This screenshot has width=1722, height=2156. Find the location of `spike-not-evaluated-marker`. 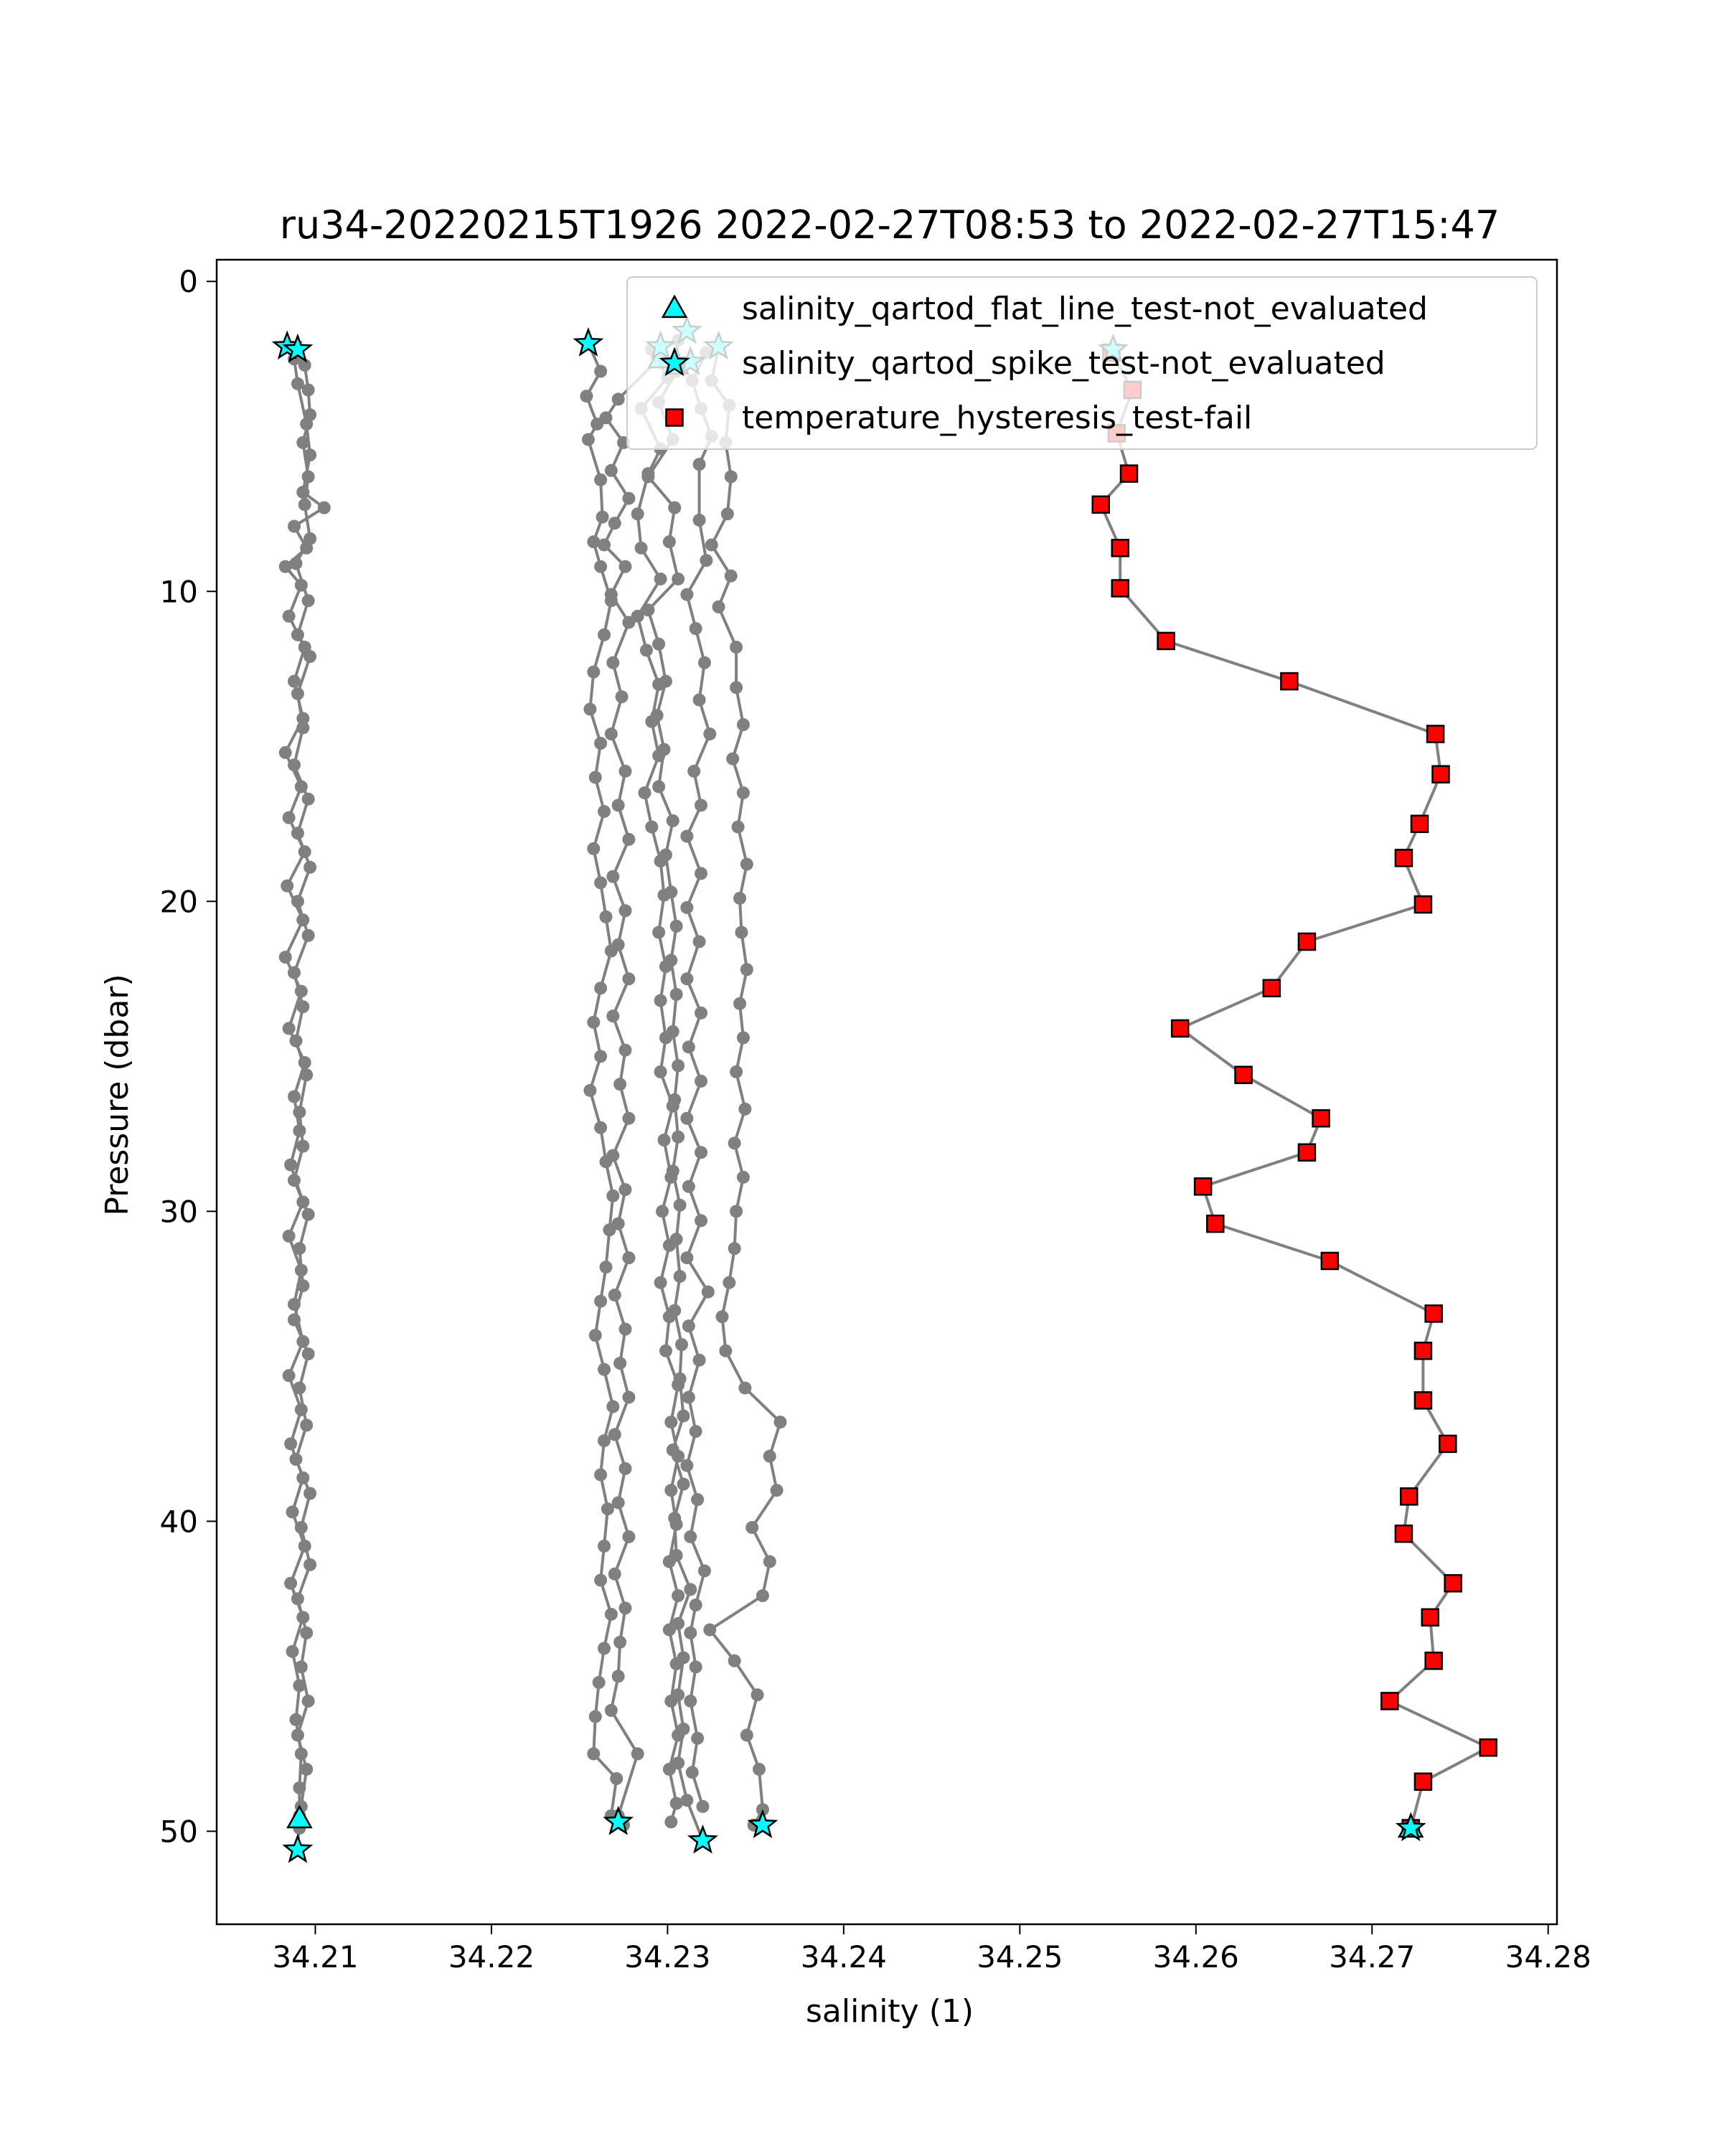

spike-not-evaluated-marker is located at coordinates (589, 342).